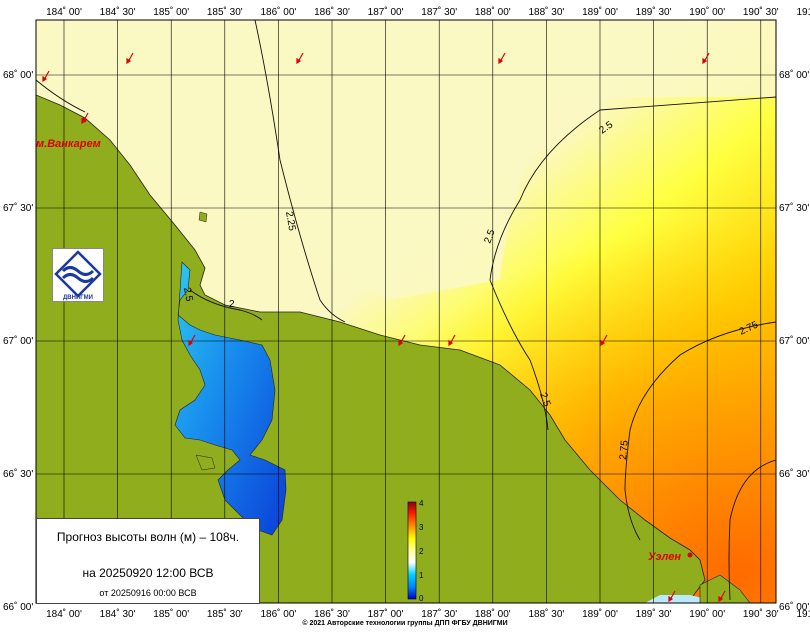 Image resolution: width=810 pixels, height=633 pixels. I want to click on logo-text: ДВНИГМИ, so click(78, 298).